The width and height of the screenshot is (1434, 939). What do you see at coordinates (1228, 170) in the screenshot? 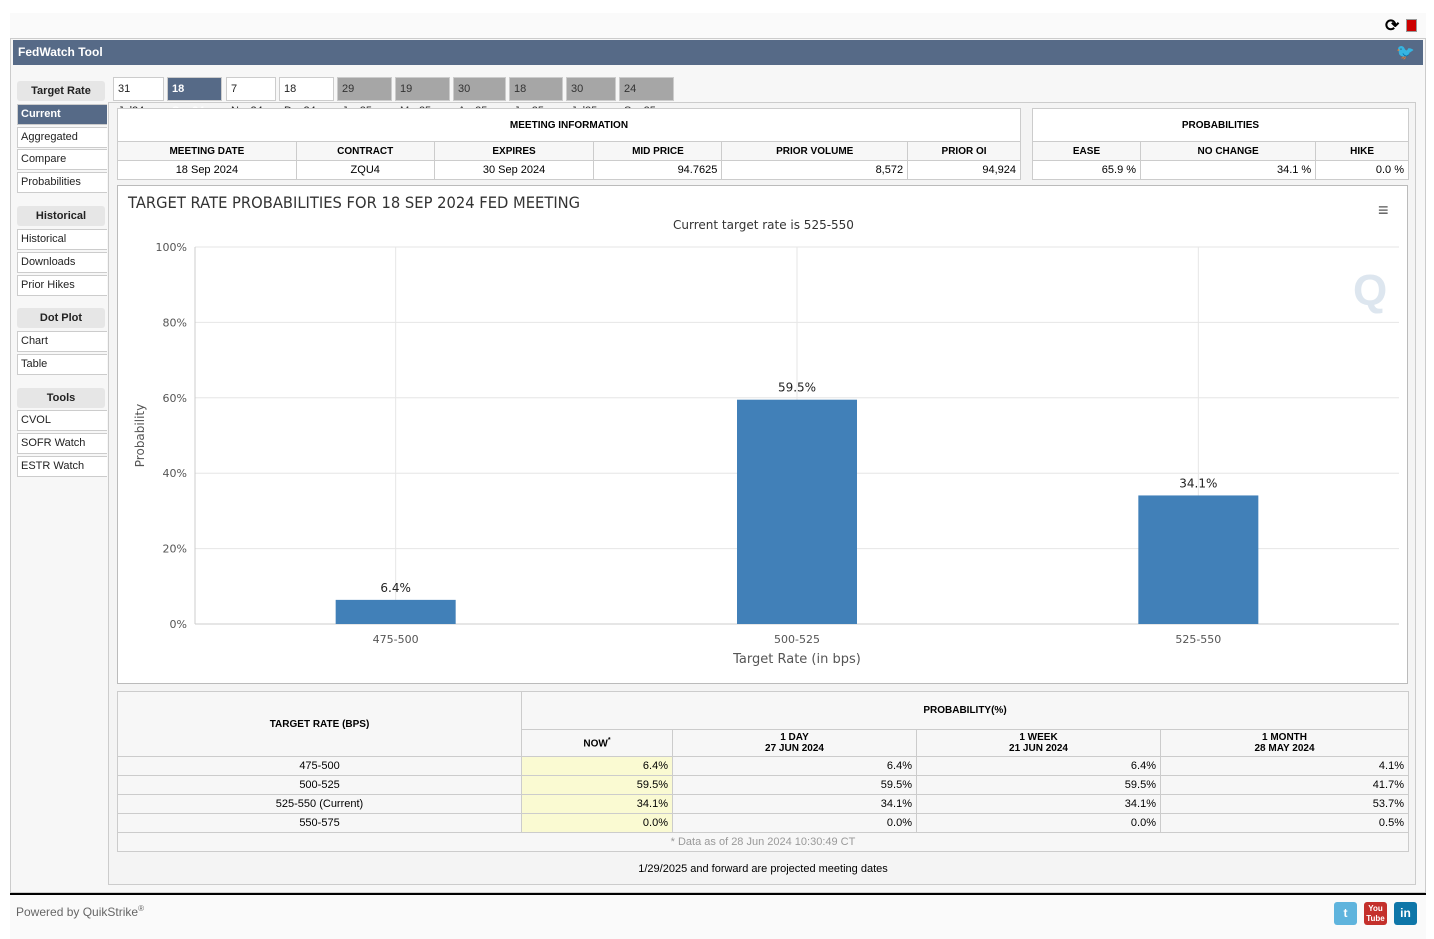
I see `probabilities-value: 34.1 %` at bounding box center [1228, 170].